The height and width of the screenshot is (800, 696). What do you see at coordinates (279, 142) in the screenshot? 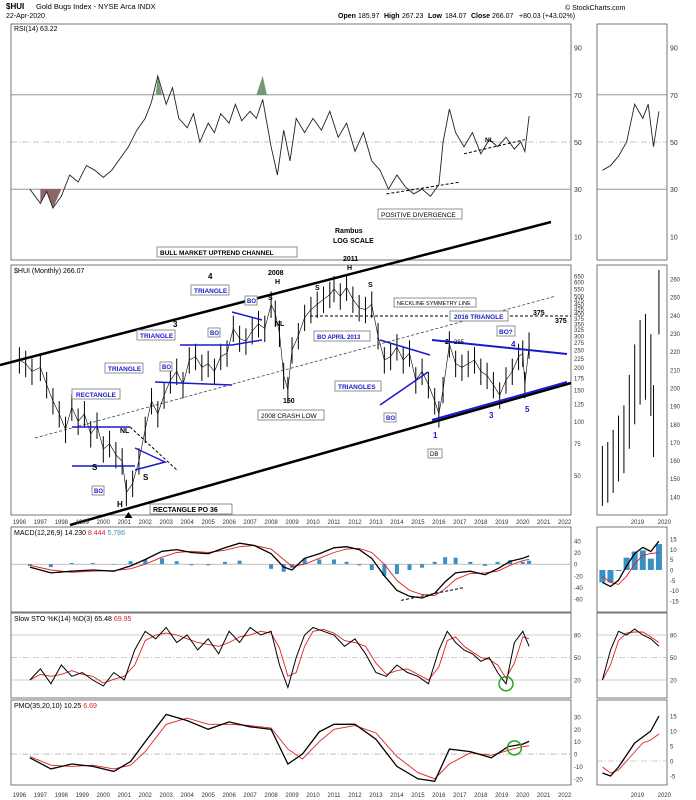
I see `rsi-line` at bounding box center [279, 142].